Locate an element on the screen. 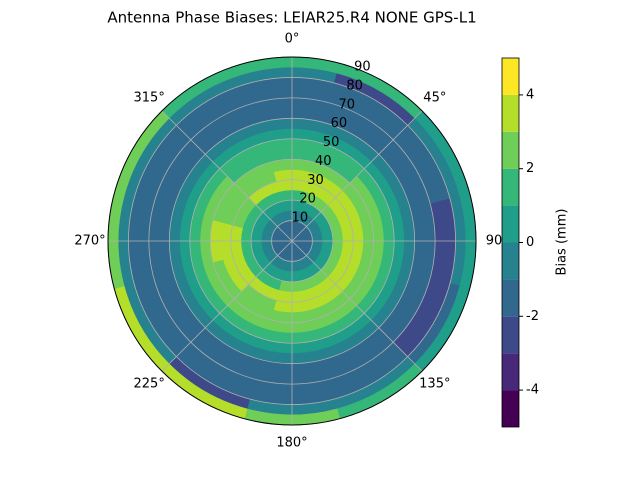  a-tick-label: 270° is located at coordinates (89, 241).